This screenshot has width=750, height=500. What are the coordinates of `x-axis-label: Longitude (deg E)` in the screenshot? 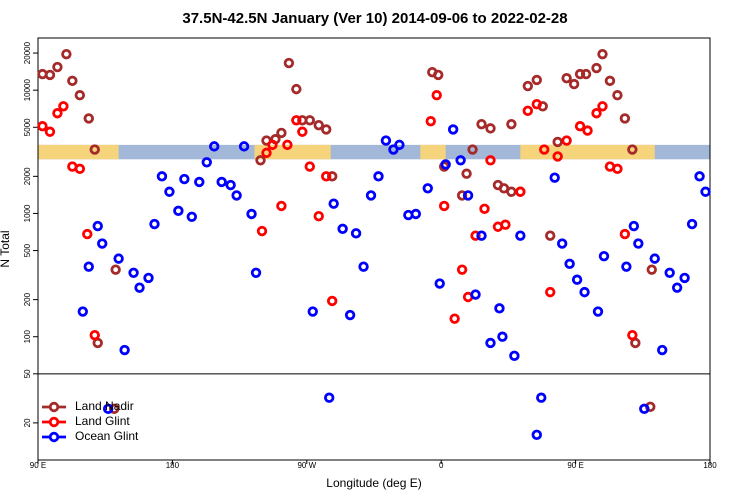 It's located at (373, 483).